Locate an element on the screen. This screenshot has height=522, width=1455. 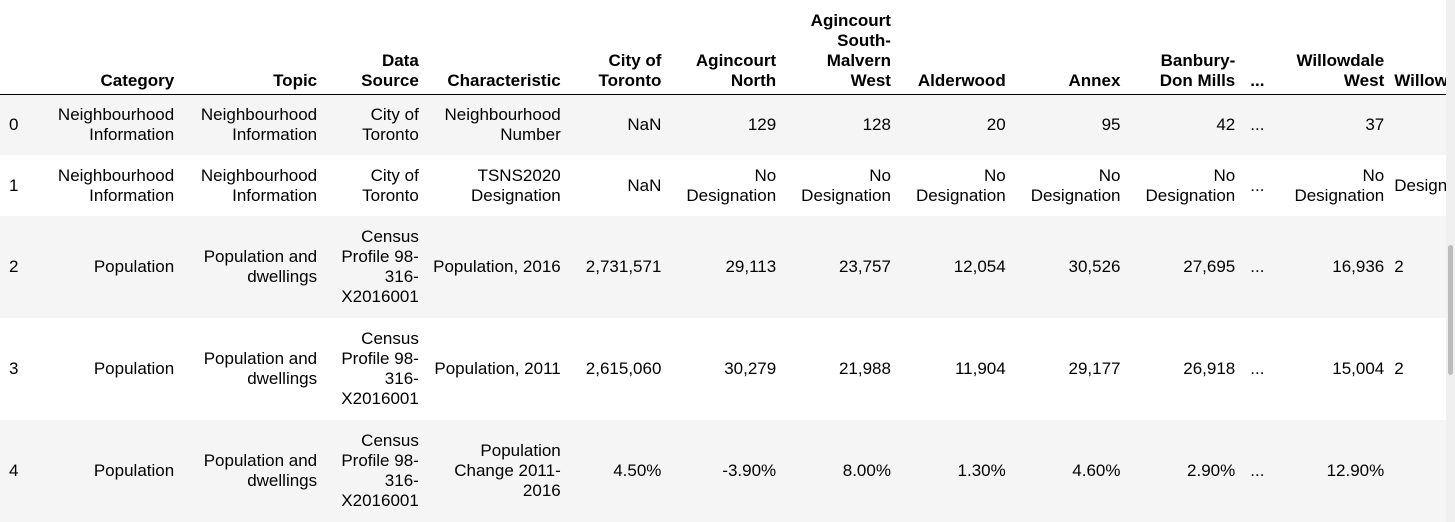
cell-alderwood: 11,904 is located at coordinates (980, 368).